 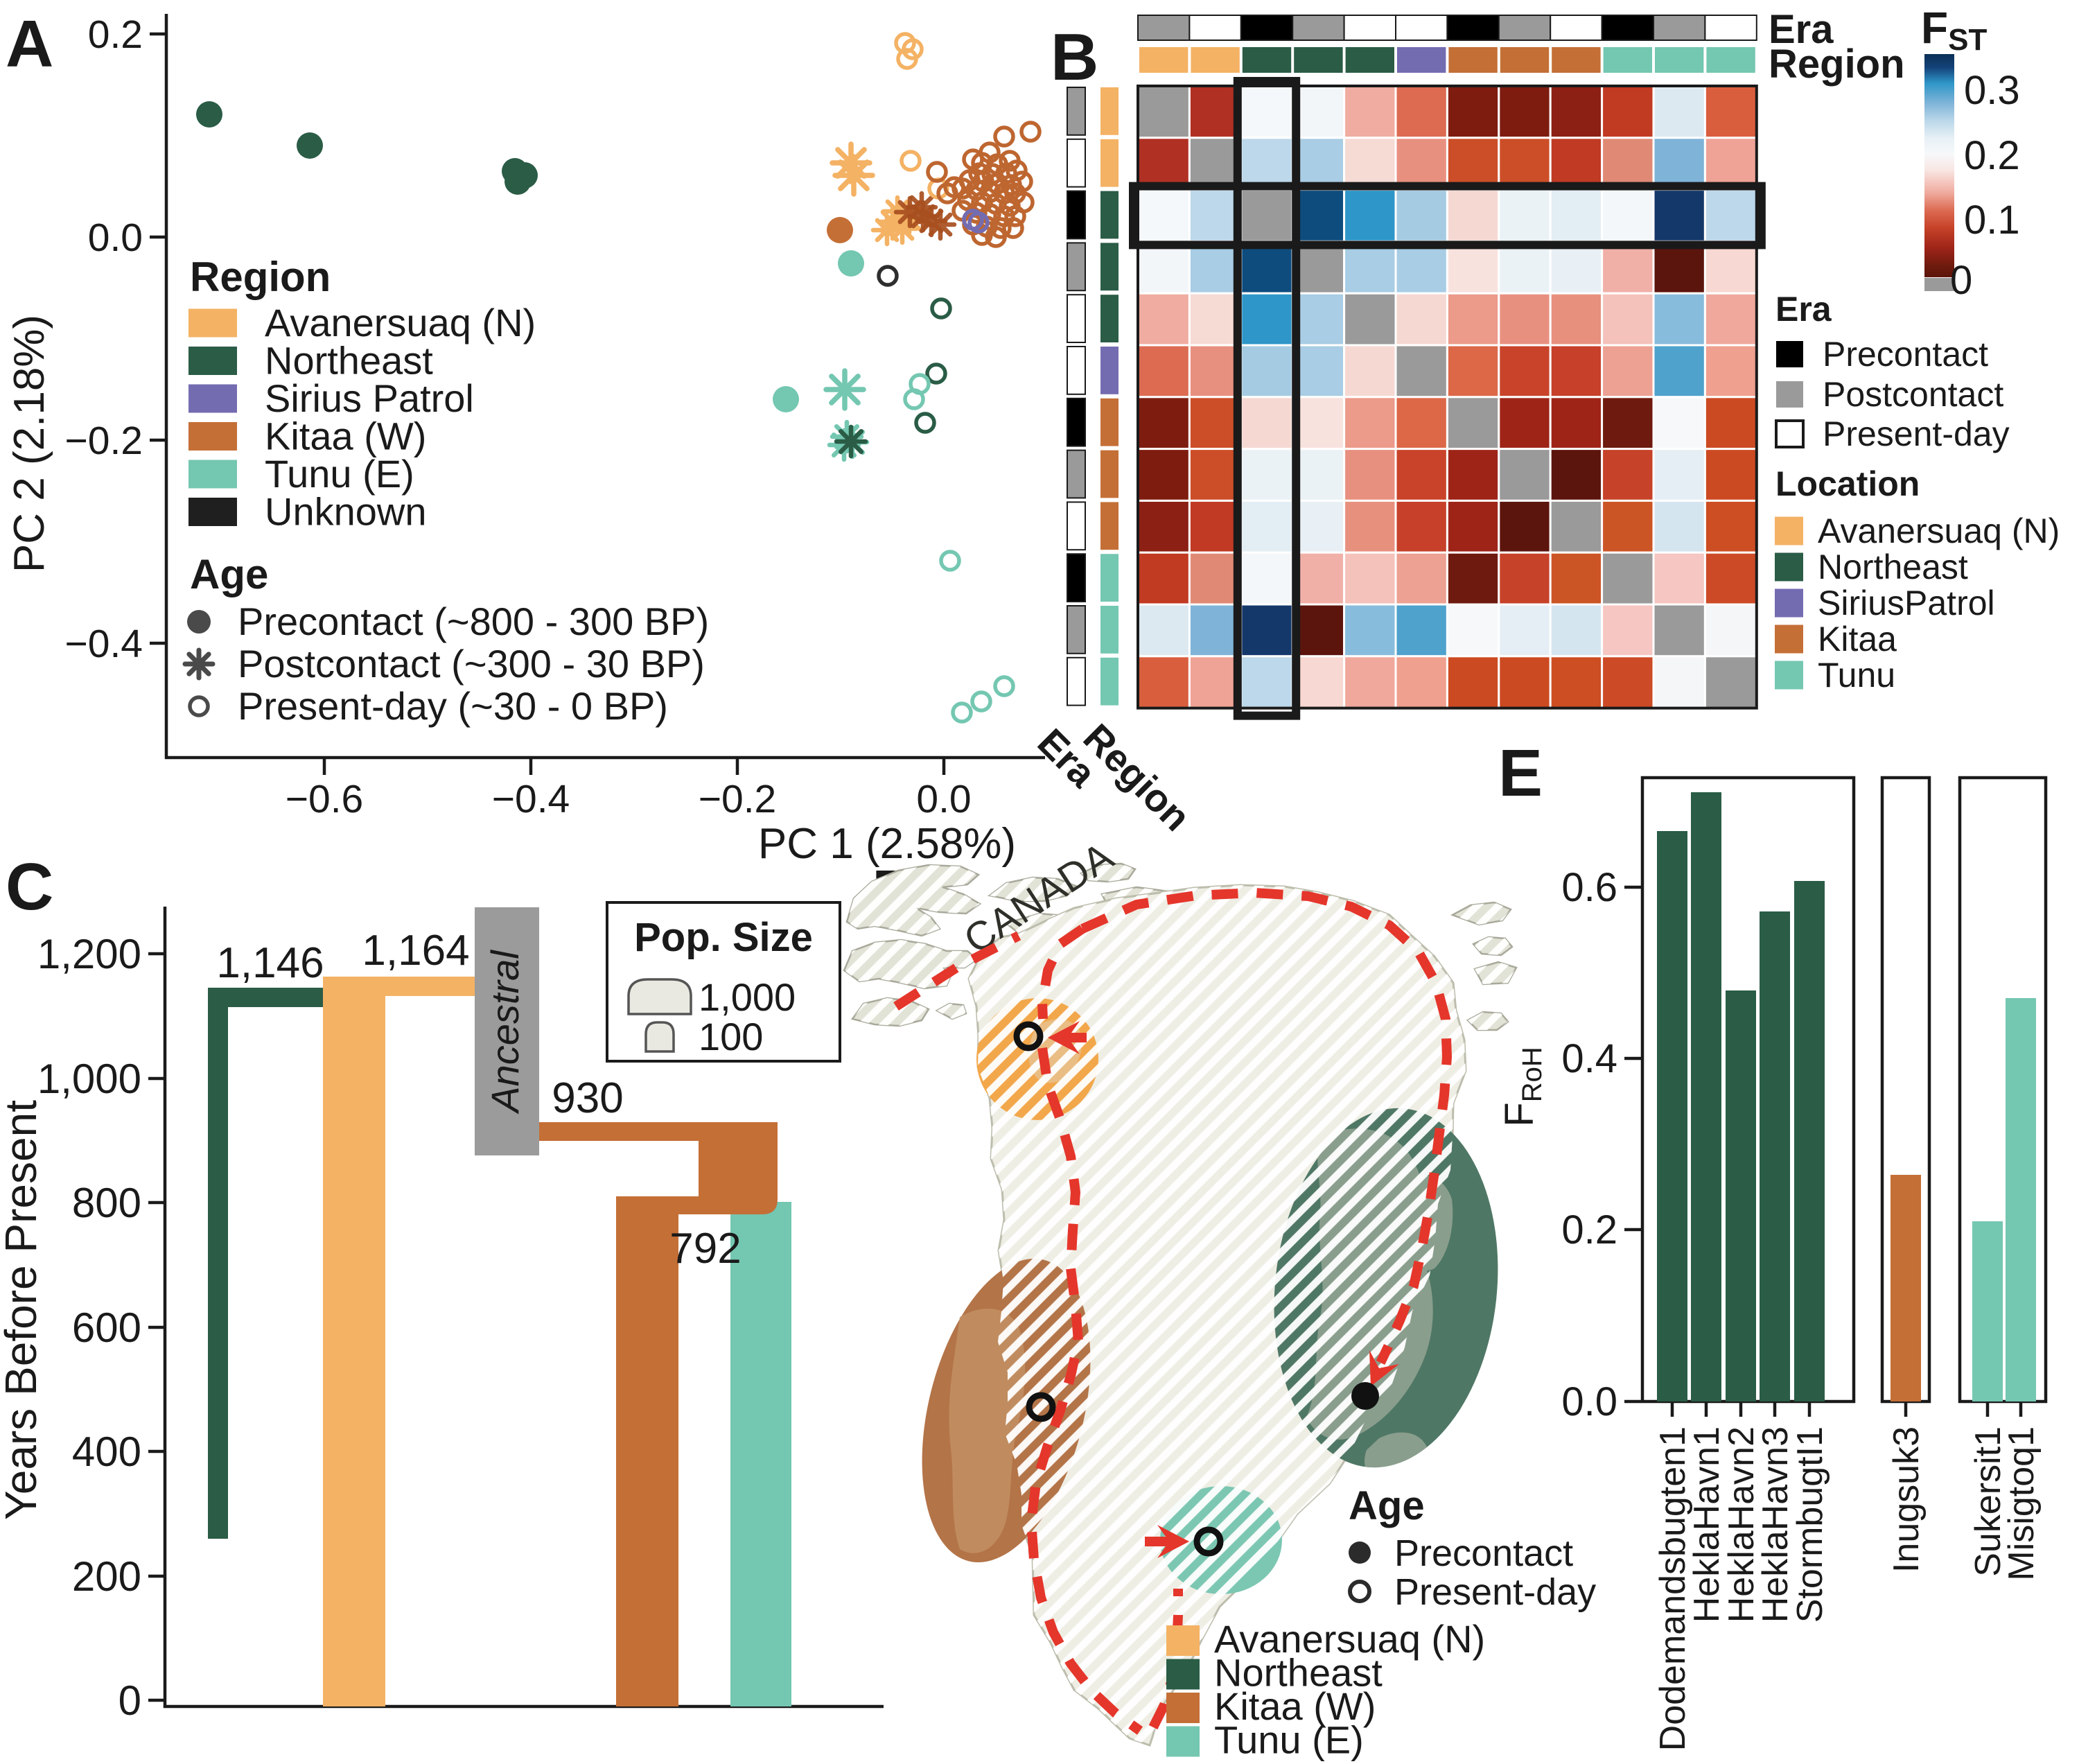 I want to click on svg-text: HeklaHavn1, so click(x=1707, y=1524).